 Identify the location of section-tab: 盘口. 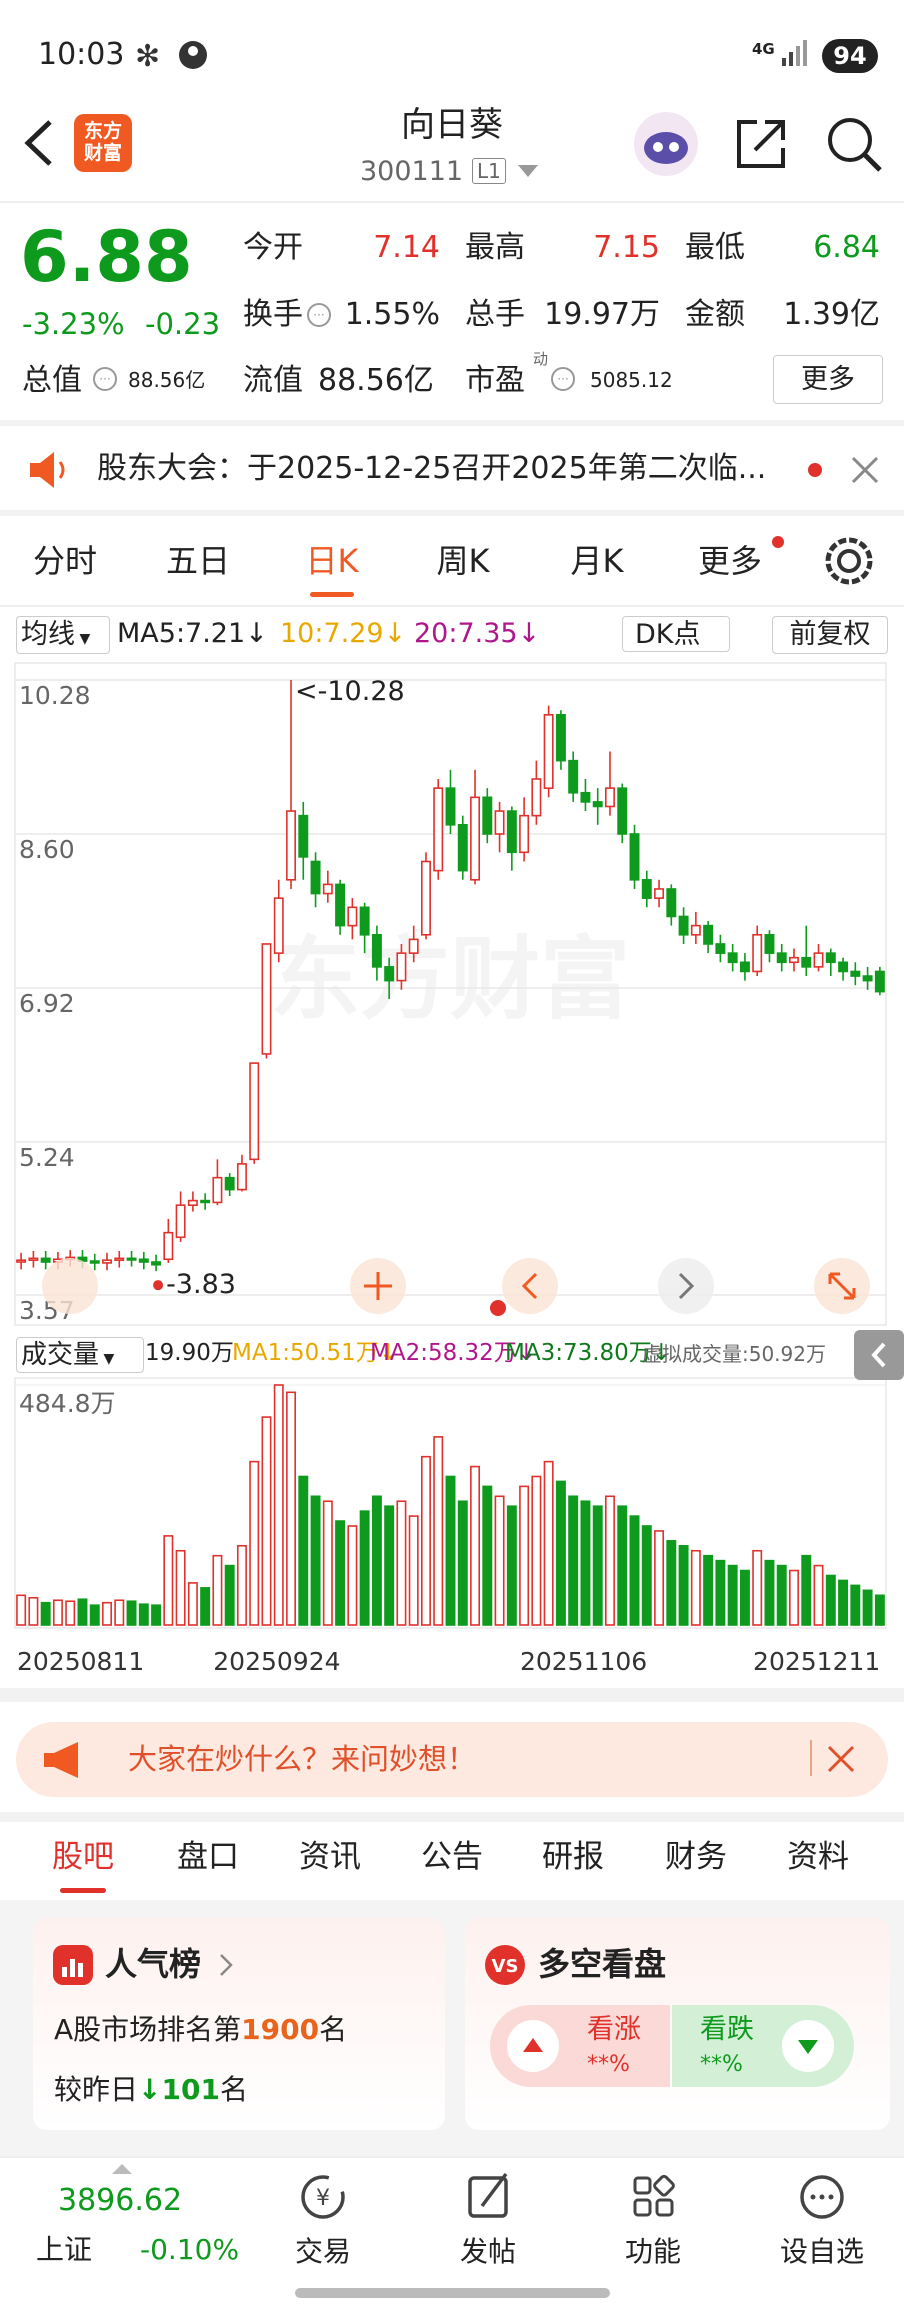
(208, 1857).